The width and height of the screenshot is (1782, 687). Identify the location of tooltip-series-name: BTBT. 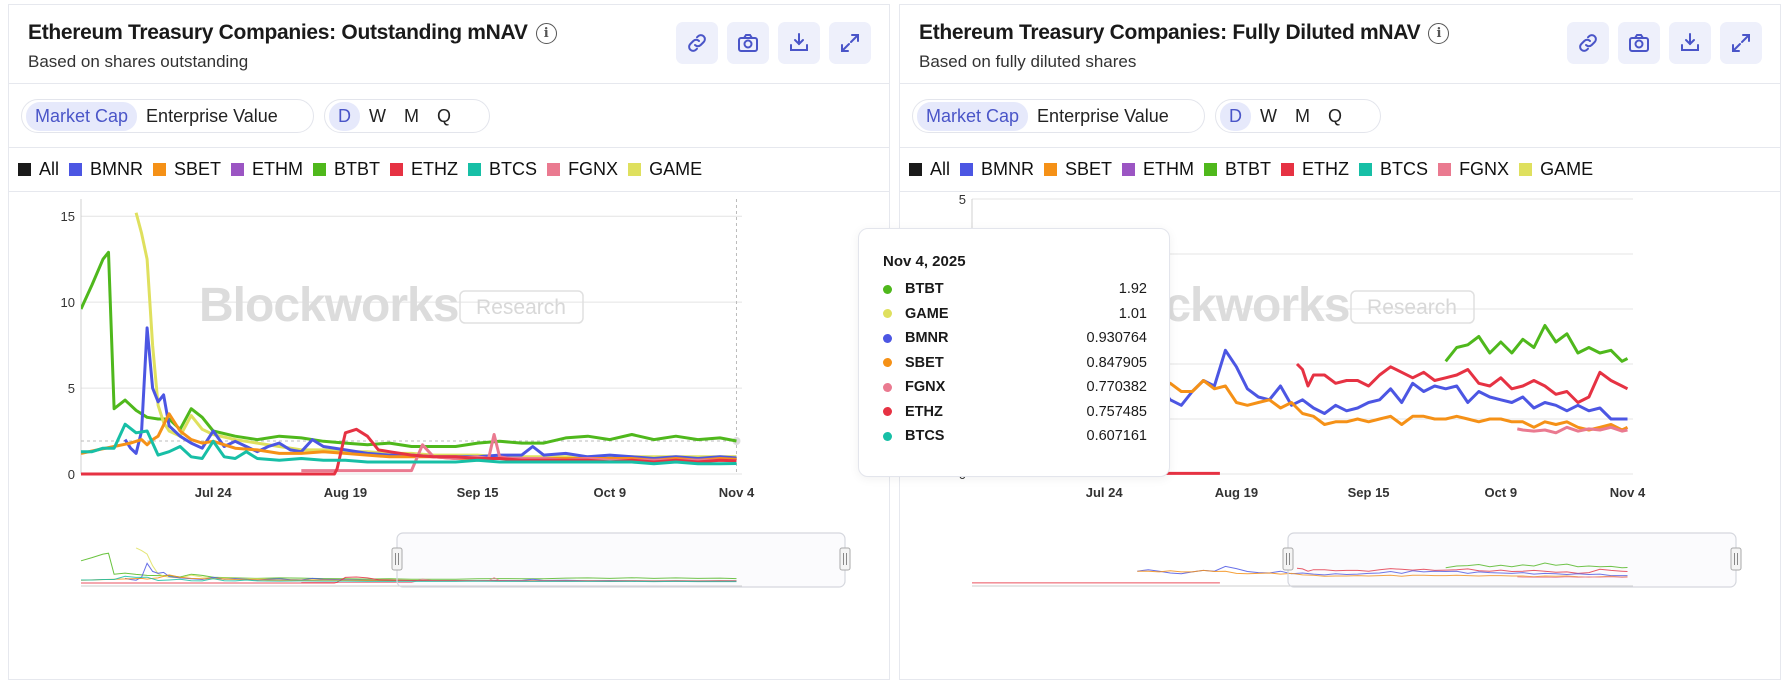
(924, 289).